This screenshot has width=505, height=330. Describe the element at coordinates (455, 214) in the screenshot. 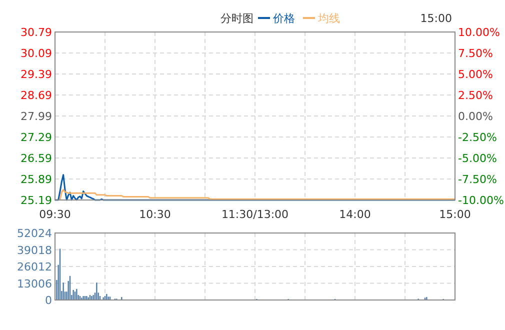

I see `x-tick-label: 15:00` at that location.